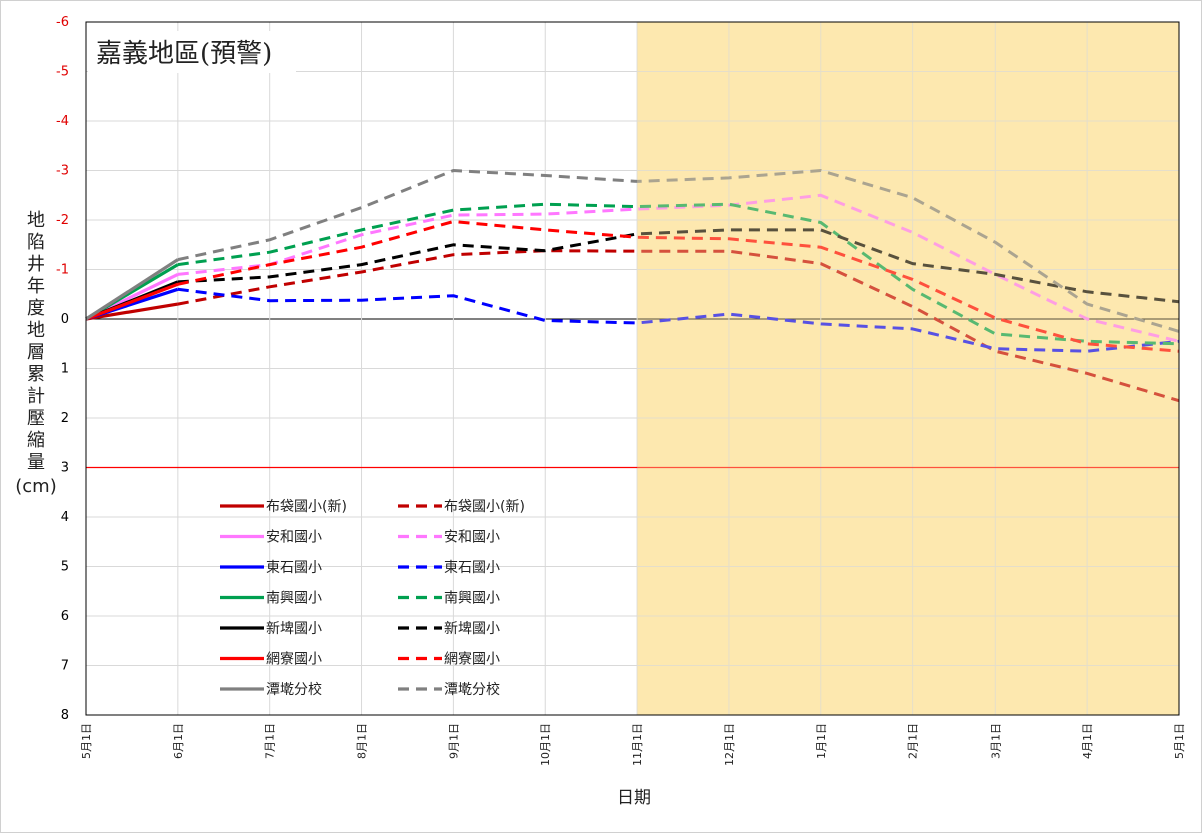  I want to click on x-tick-label: 9月1日, so click(453, 741).